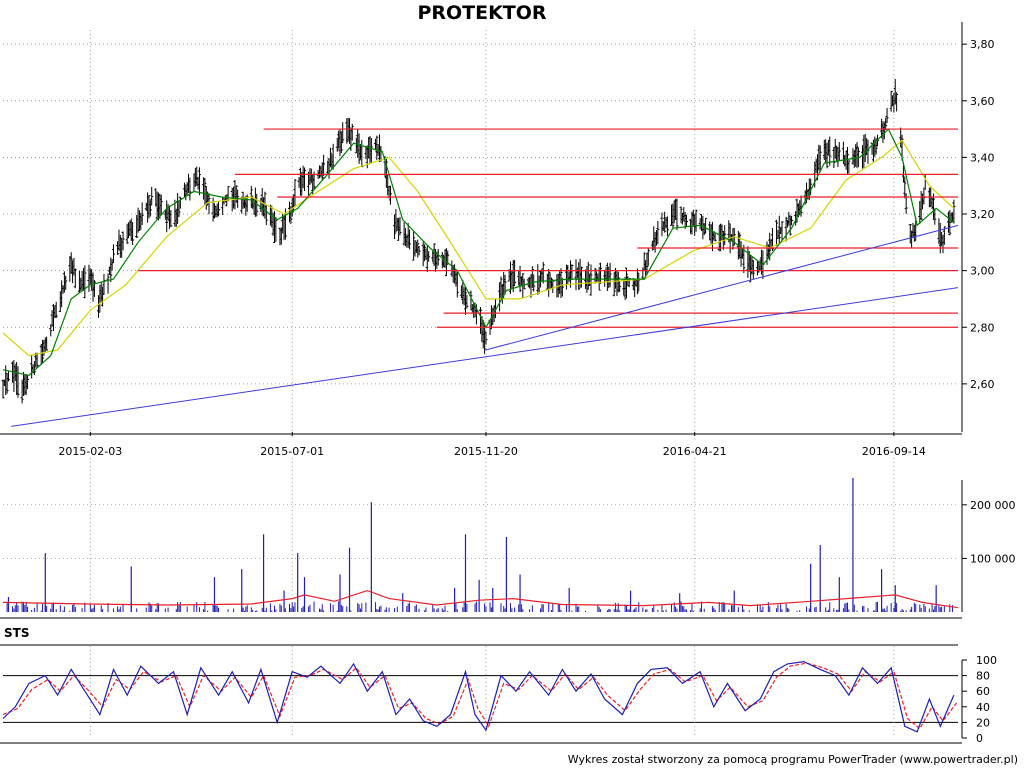  What do you see at coordinates (982, 327) in the screenshot?
I see `price-y-tick-label: 2,80` at bounding box center [982, 327].